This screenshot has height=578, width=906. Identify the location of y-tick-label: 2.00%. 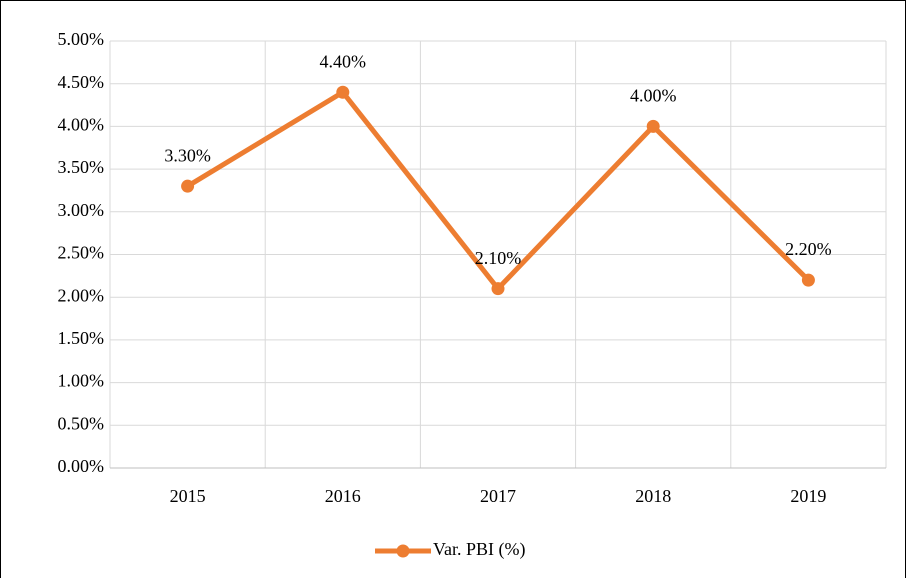
(81, 295).